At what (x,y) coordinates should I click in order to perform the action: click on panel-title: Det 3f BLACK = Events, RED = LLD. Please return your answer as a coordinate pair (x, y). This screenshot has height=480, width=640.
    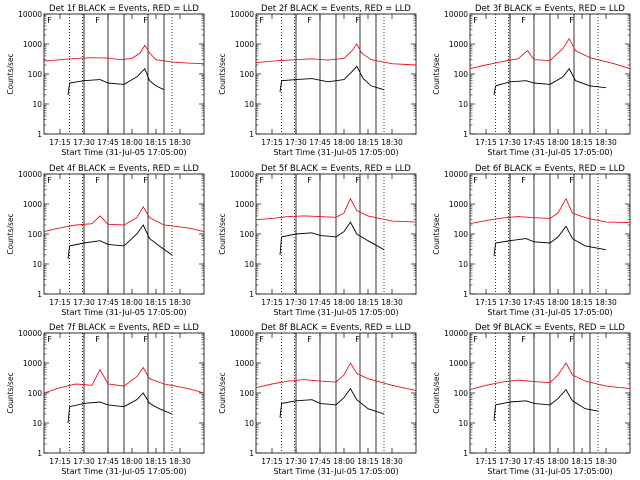
    Looking at the image, I should click on (550, 9).